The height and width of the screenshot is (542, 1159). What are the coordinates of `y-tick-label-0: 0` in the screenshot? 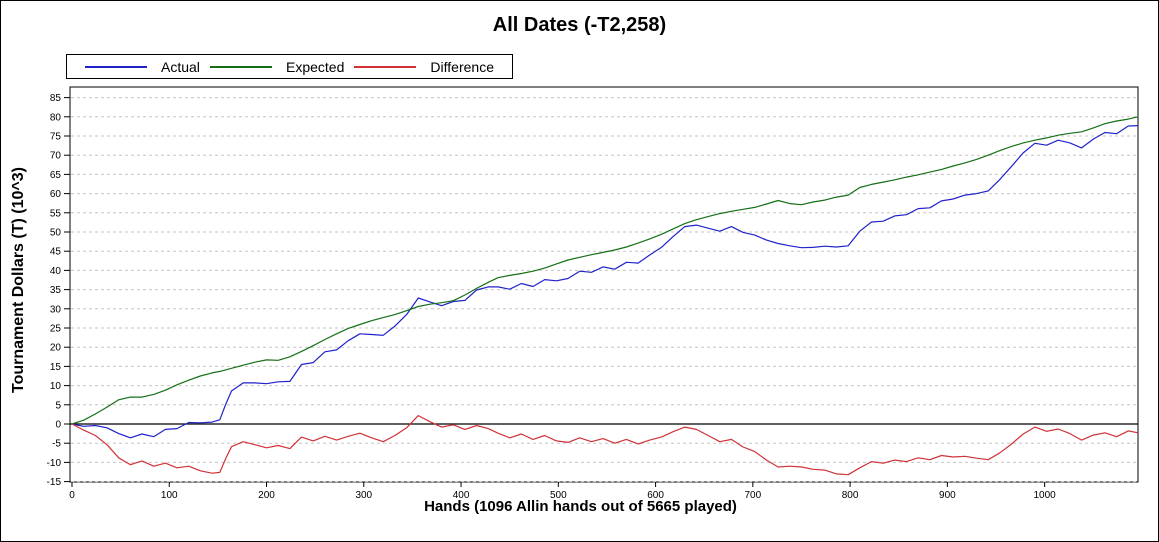 It's located at (58, 425).